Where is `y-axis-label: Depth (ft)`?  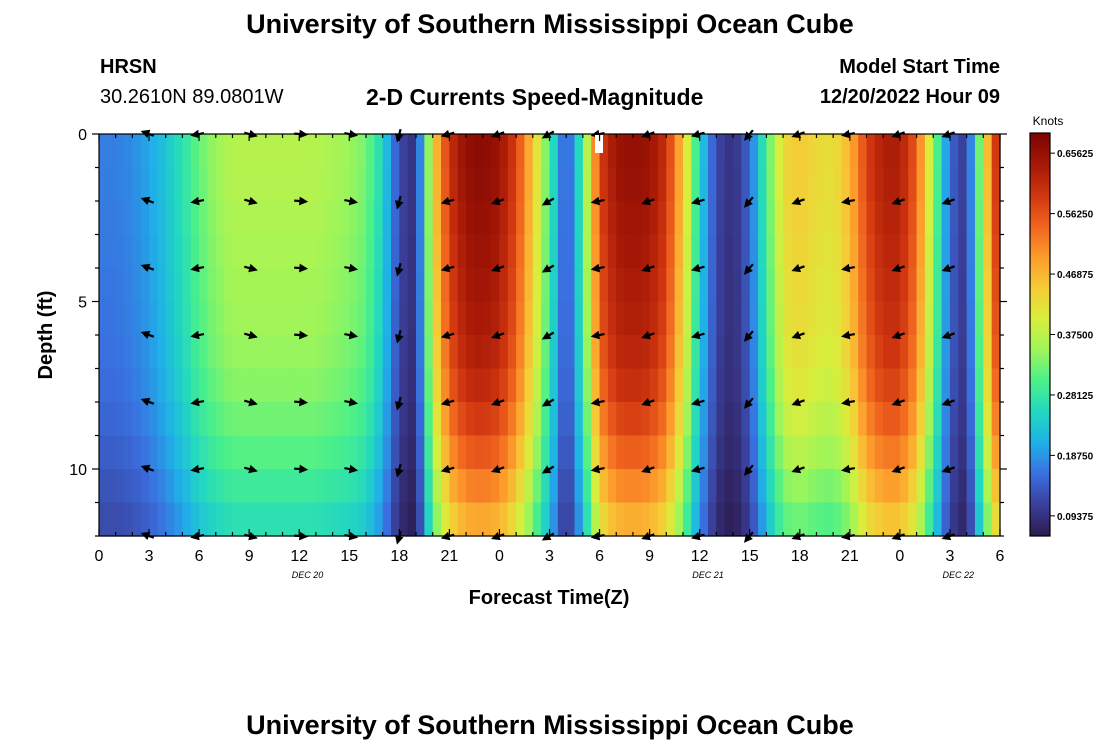
y-axis-label: Depth (ft) is located at coordinates (46, 335).